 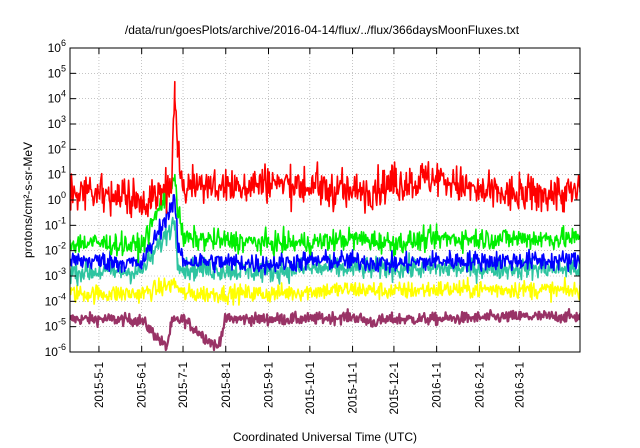 I want to click on x-tick-label: 2015-10-1, so click(x=311, y=388).